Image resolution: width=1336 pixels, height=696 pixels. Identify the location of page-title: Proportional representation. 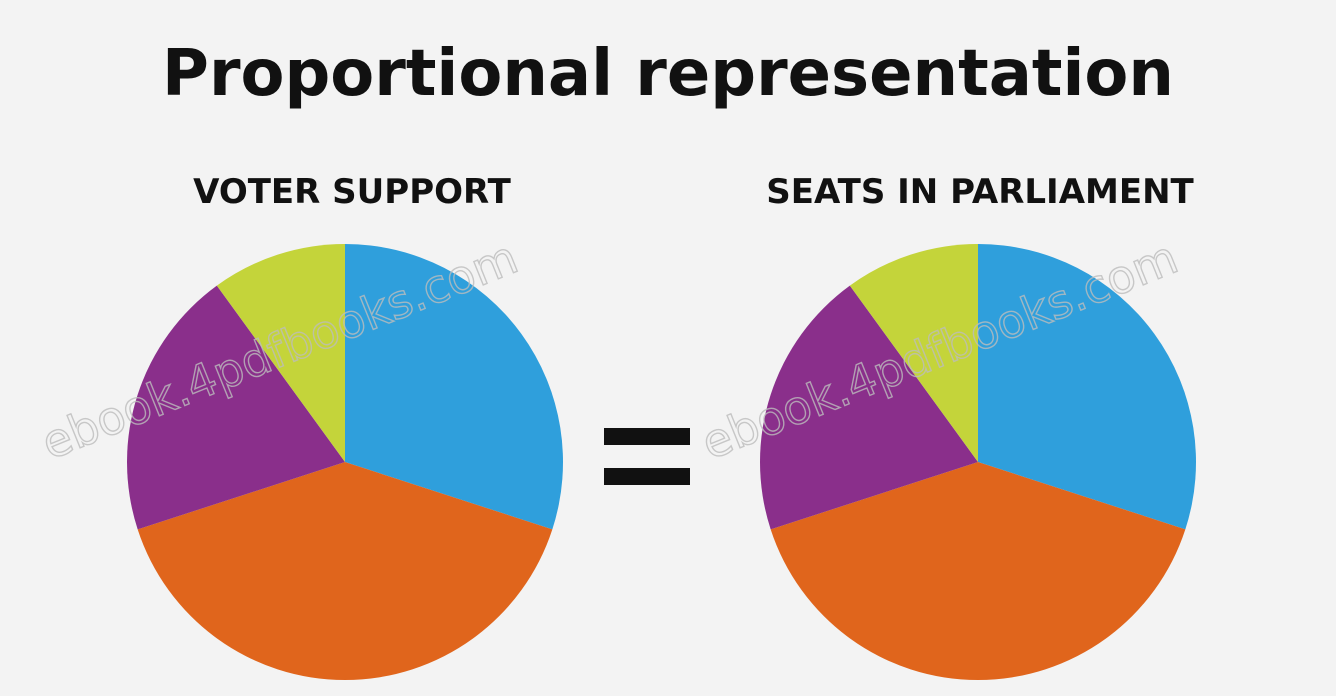
(668, 74).